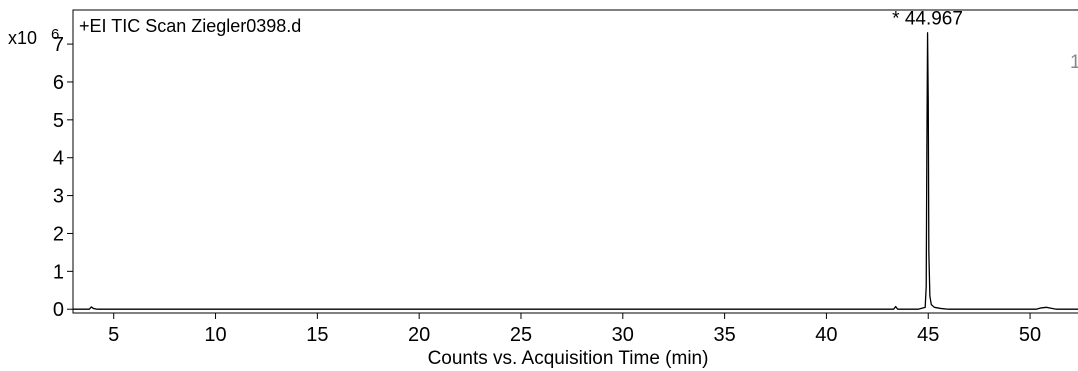 The width and height of the screenshot is (1078, 371). Describe the element at coordinates (1074, 62) in the screenshot. I see `clipped-peak-label: 1` at that location.